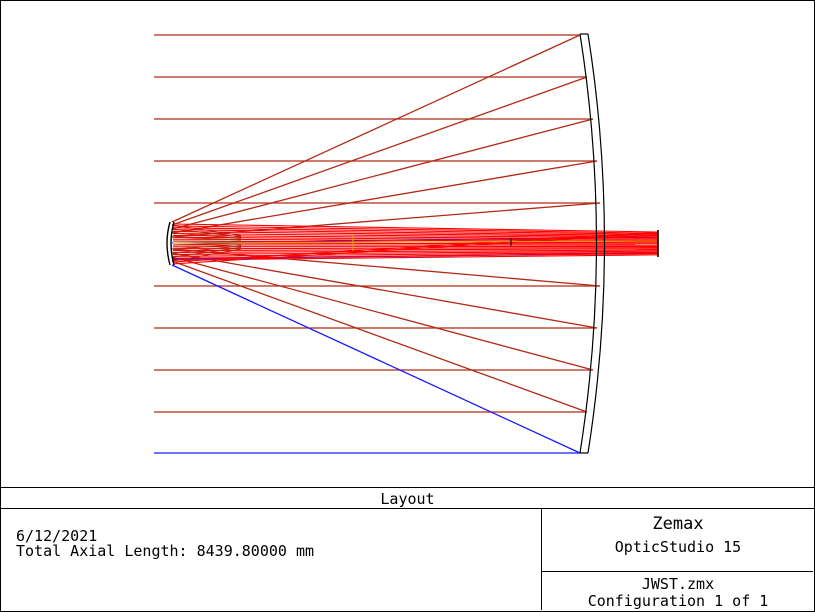 The width and height of the screenshot is (815, 612). Describe the element at coordinates (678, 547) in the screenshot. I see `product-label: OpticStudio 15` at that location.